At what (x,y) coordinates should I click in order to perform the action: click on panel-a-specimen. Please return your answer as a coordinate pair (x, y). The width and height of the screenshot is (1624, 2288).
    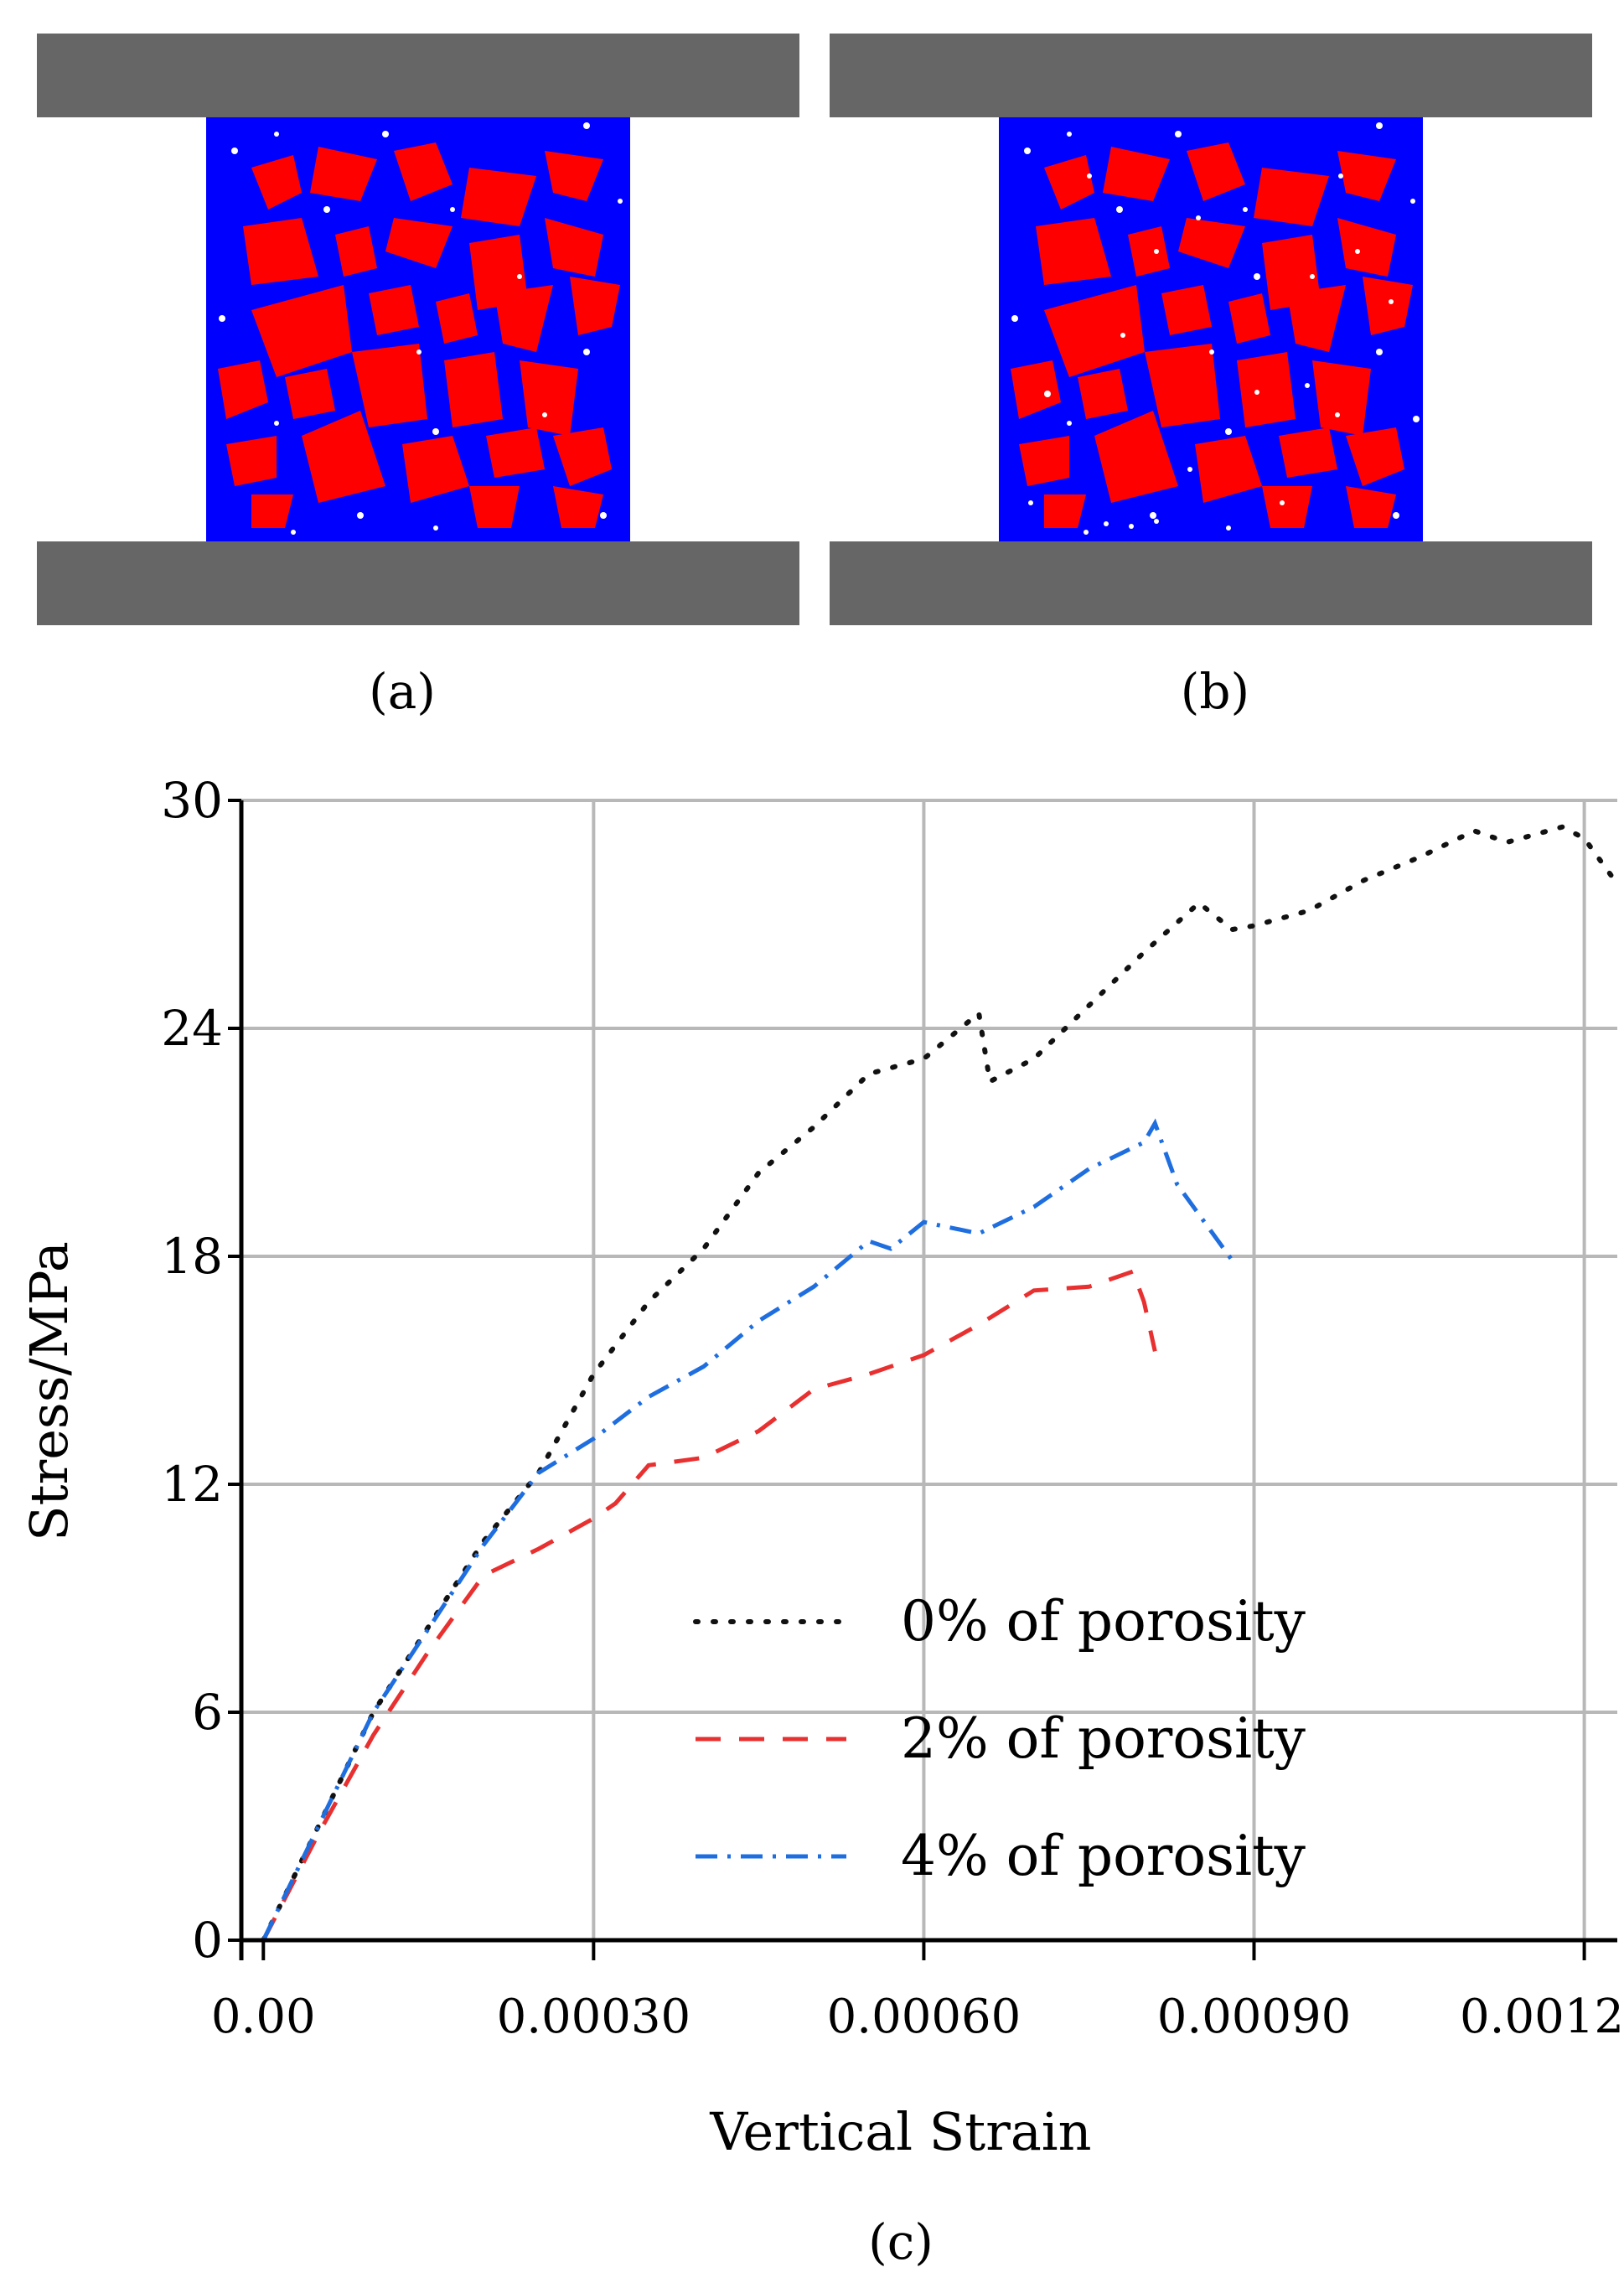
    Looking at the image, I should click on (418, 329).